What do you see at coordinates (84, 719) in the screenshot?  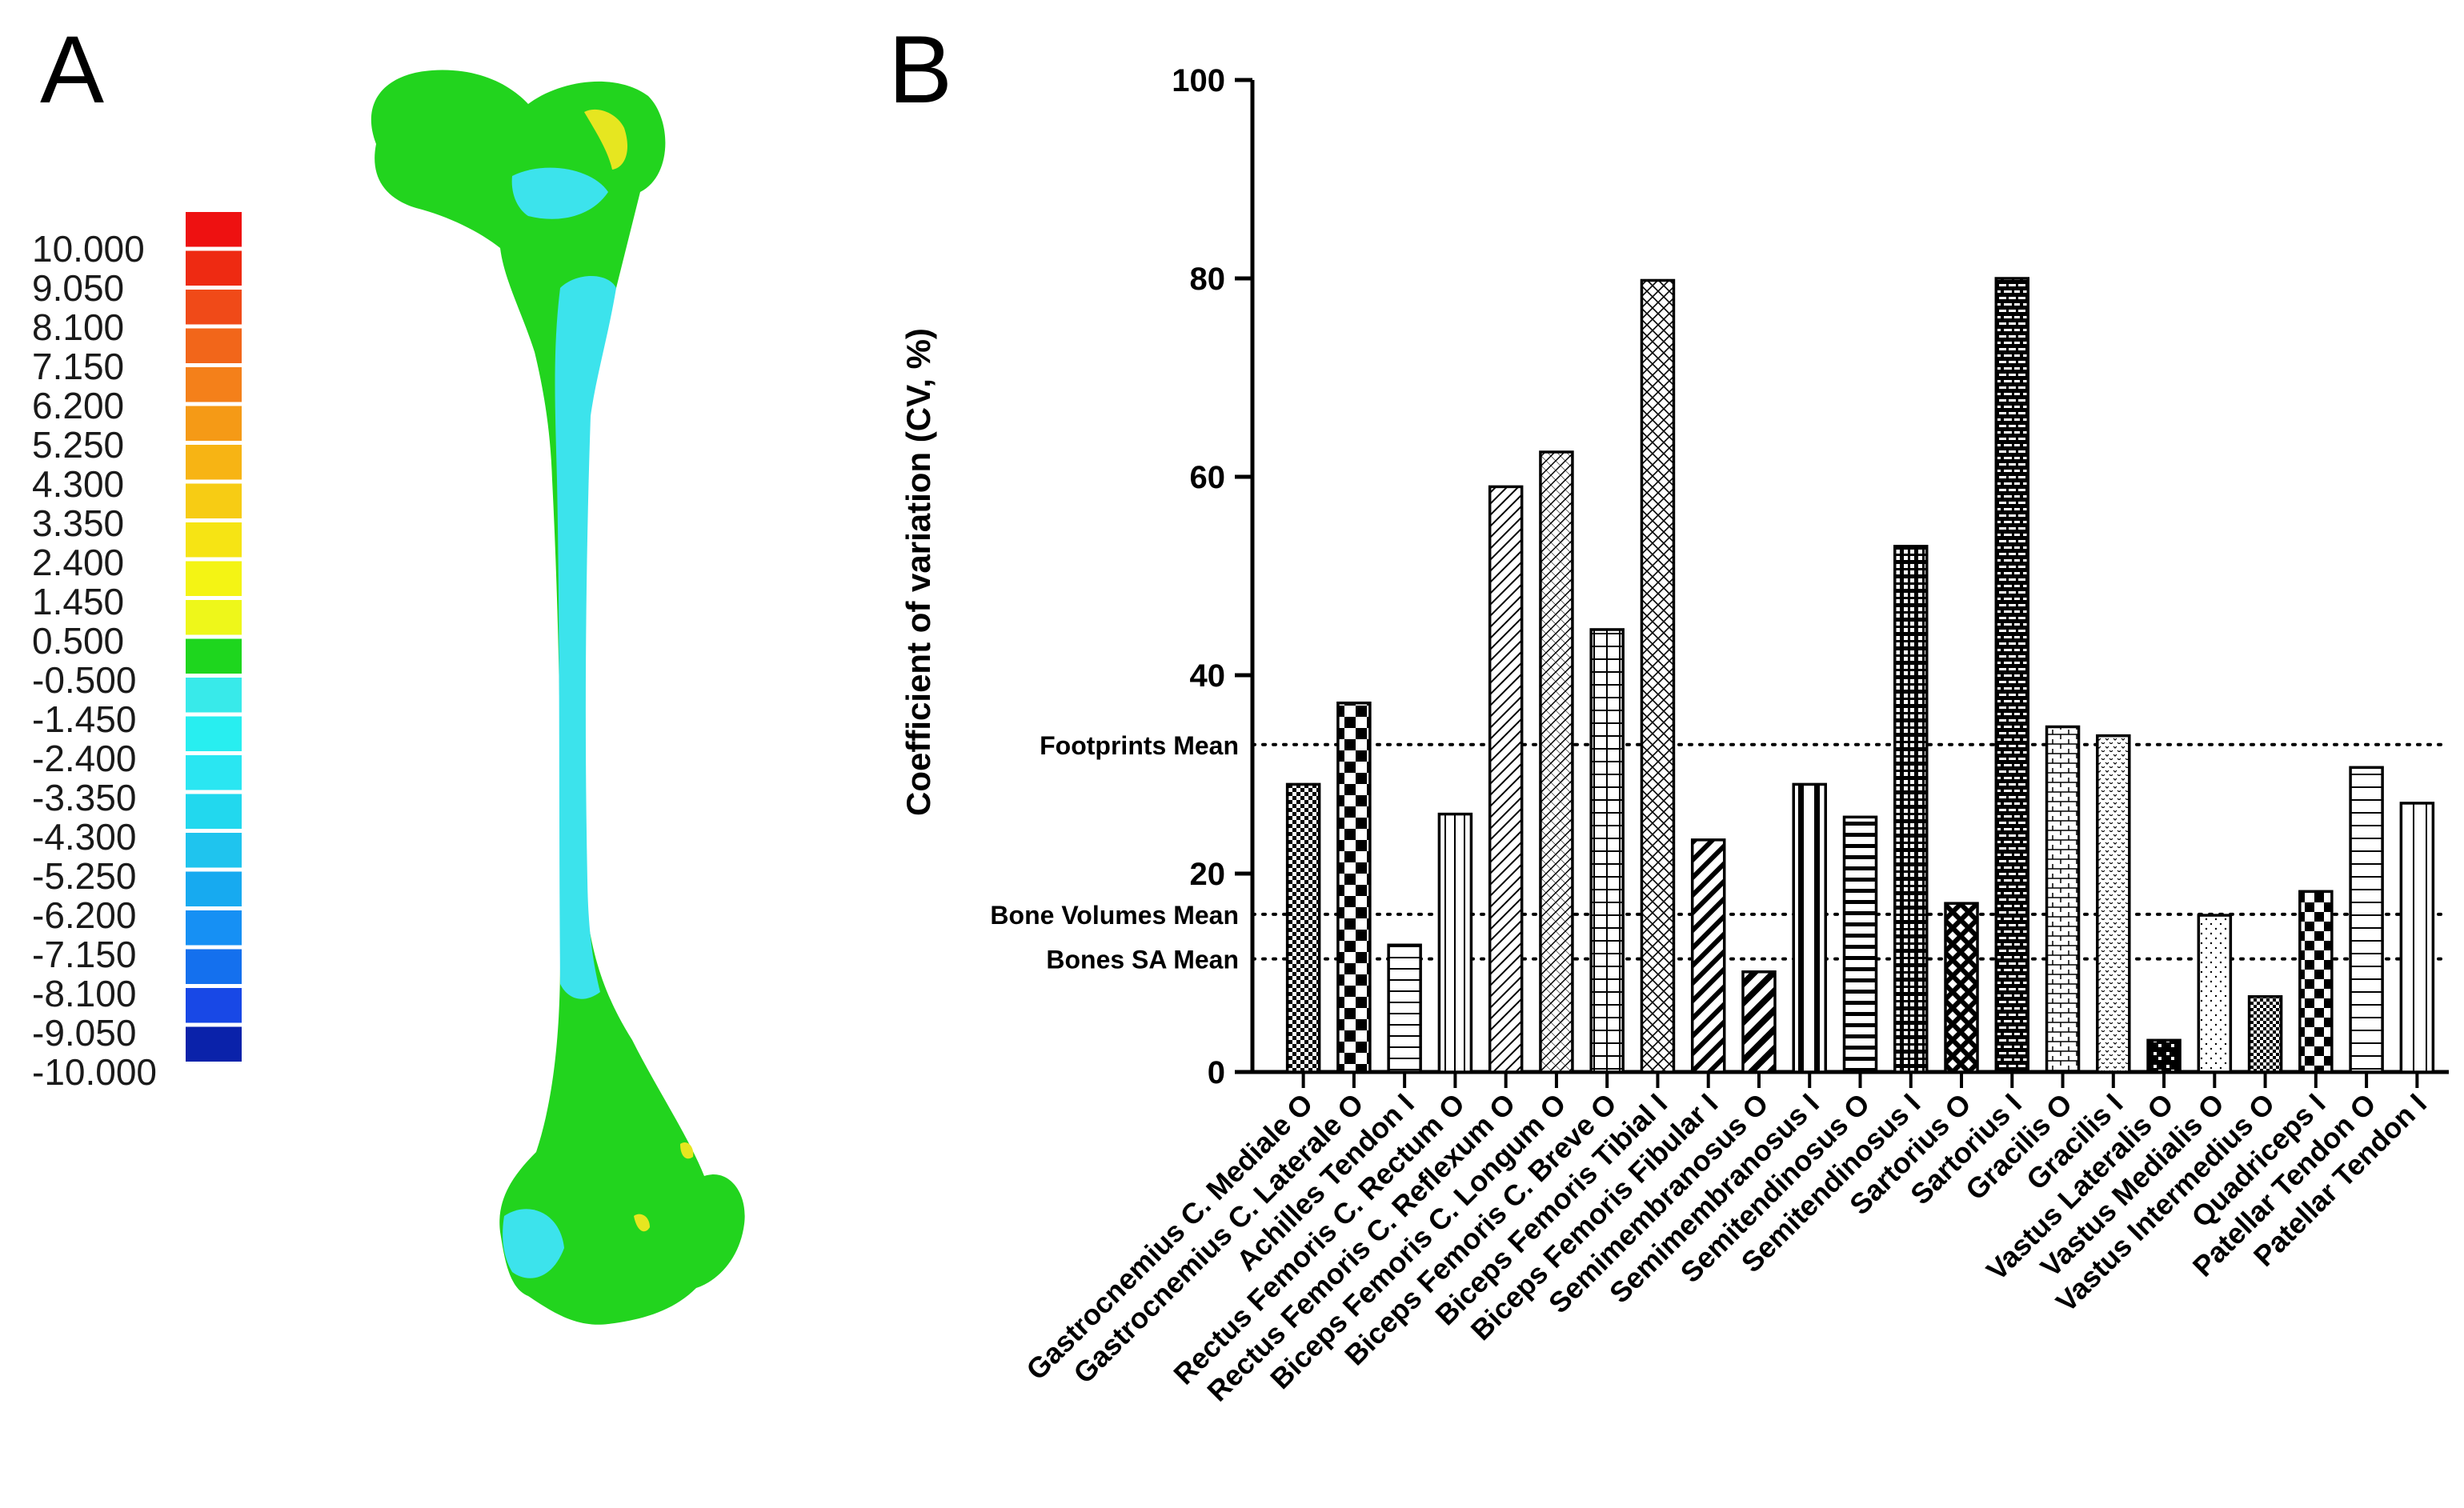 I see `scale-label: -1.450` at bounding box center [84, 719].